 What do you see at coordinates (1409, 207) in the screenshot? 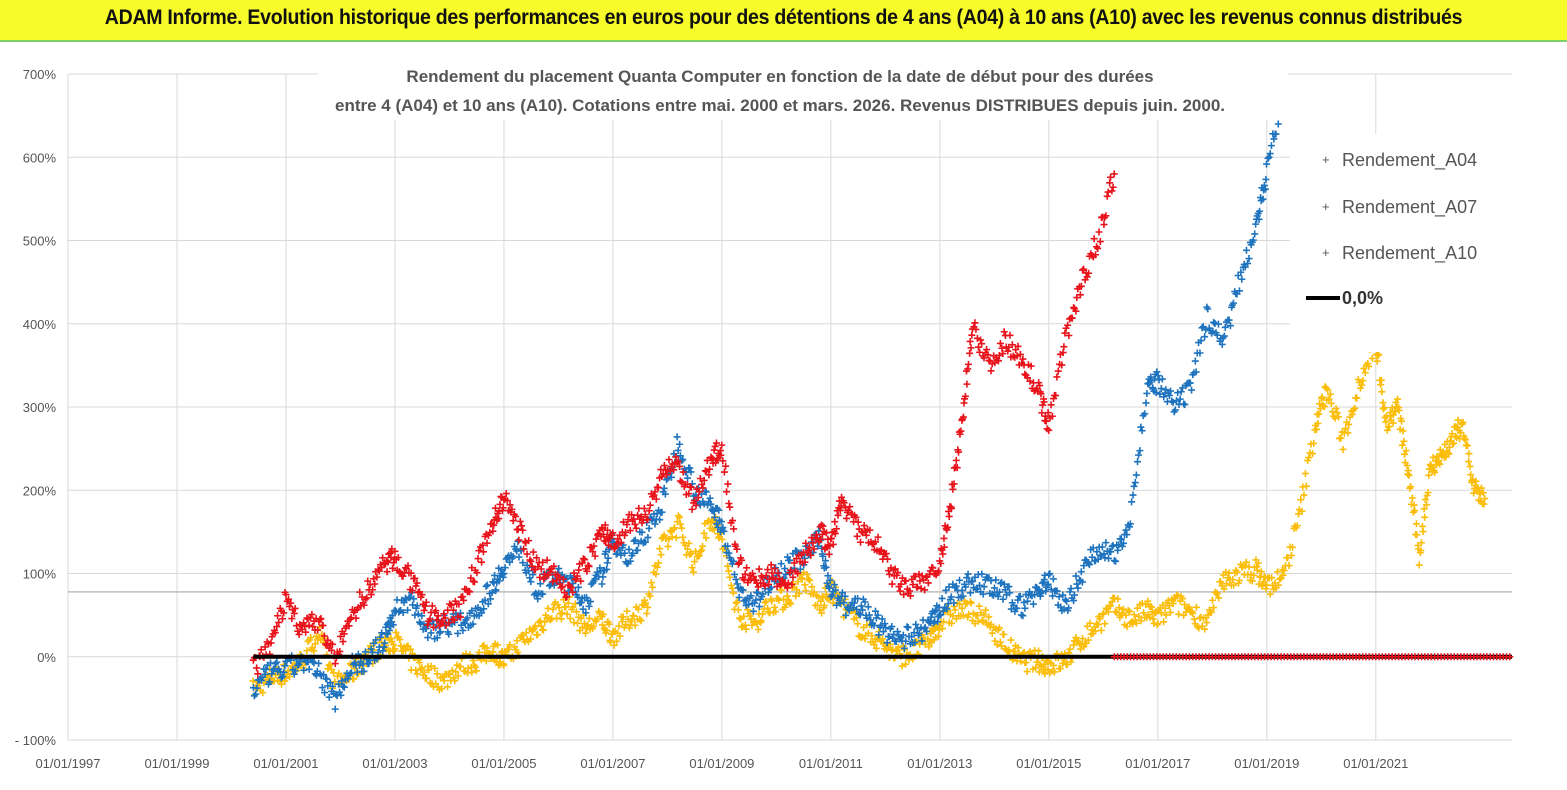
I see `legend-label-a07: Rendement_A07` at bounding box center [1409, 207].